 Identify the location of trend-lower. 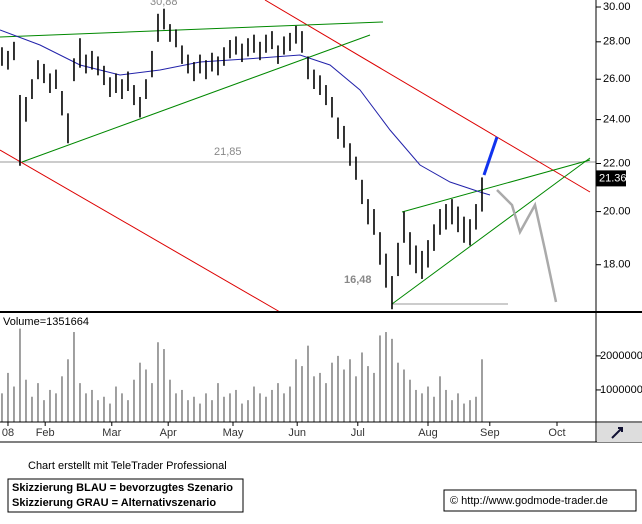
(196, 98).